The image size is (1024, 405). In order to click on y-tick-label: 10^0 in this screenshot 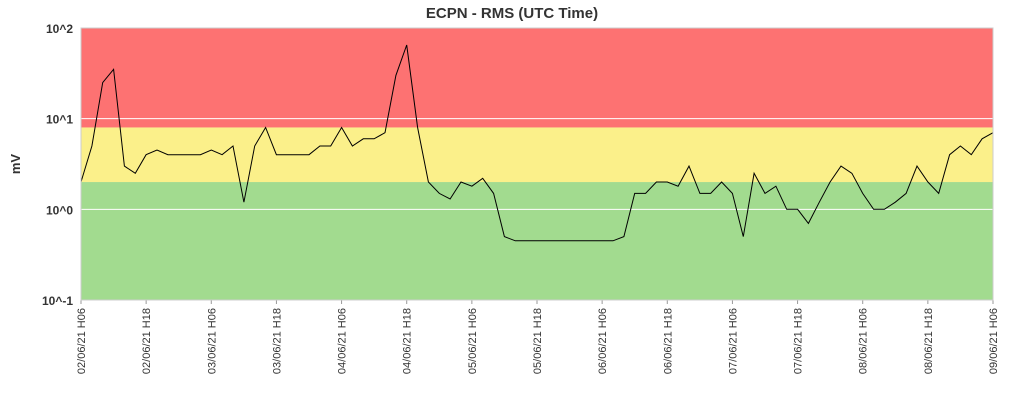, I will do `click(59, 210)`.